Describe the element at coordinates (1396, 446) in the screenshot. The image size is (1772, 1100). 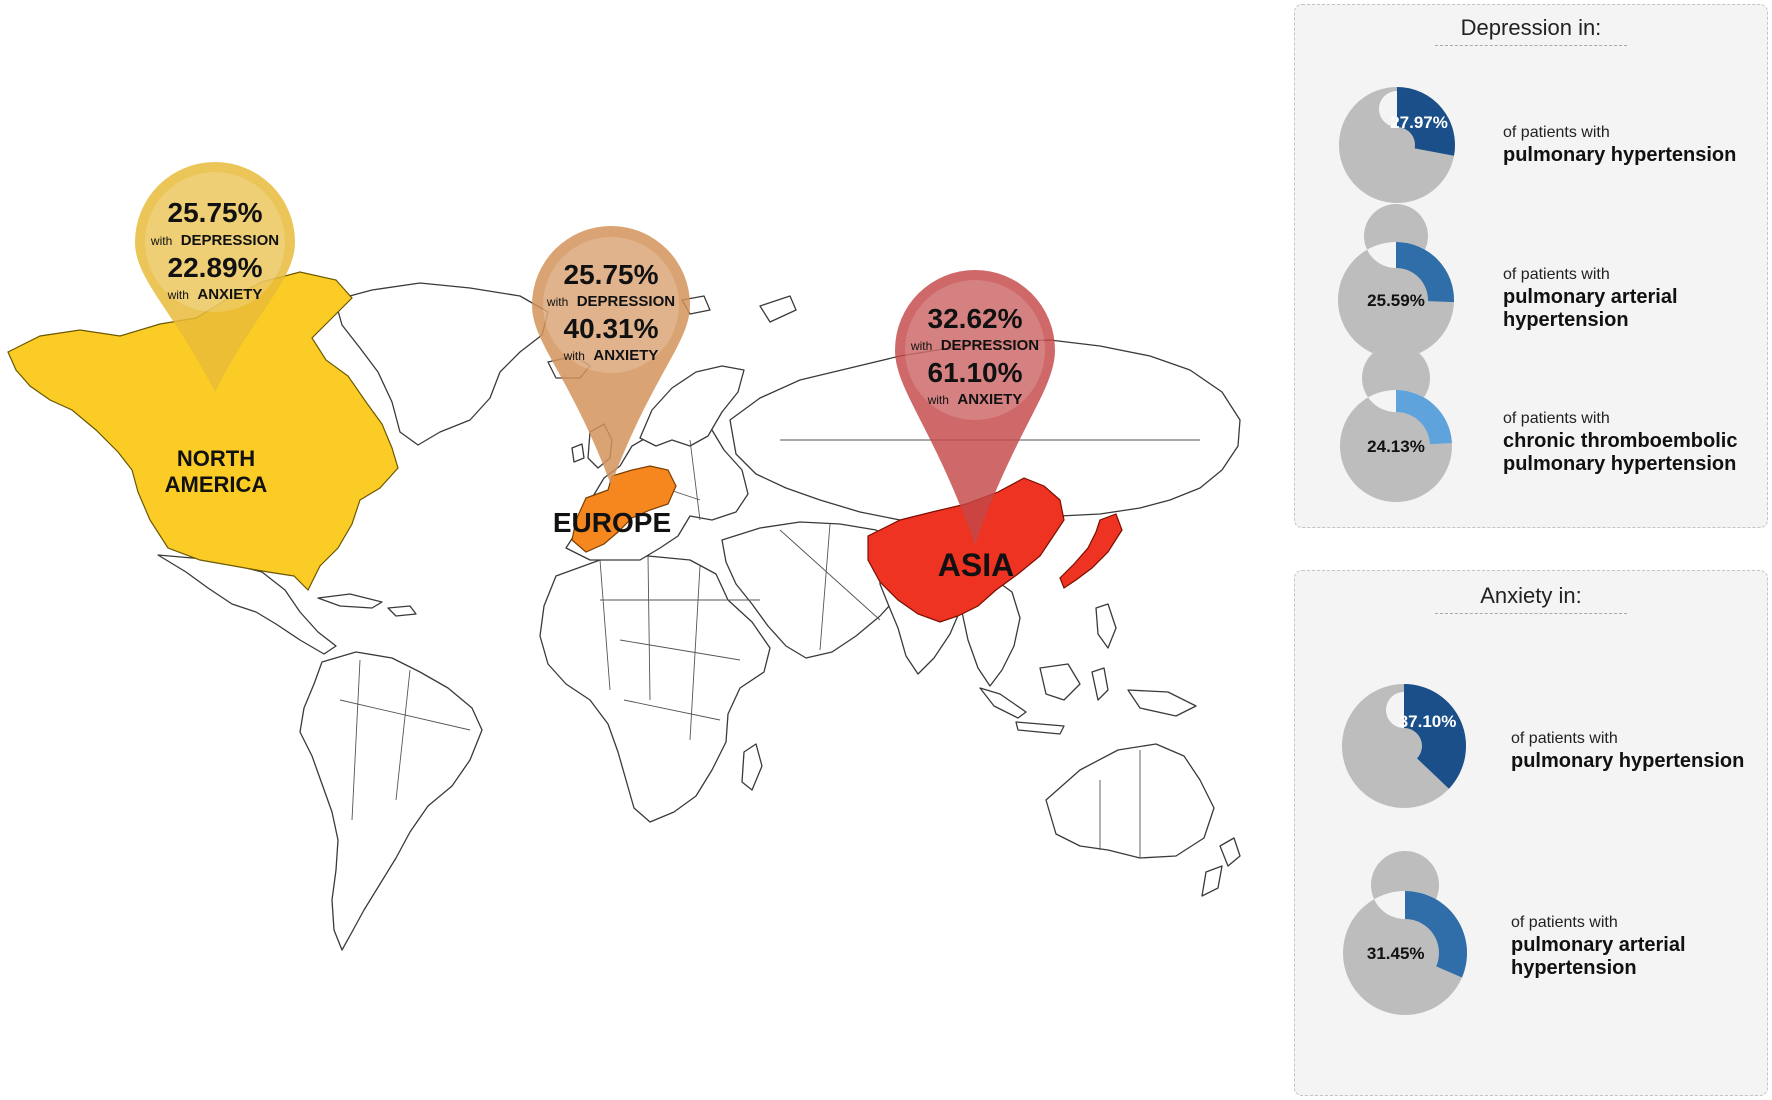
I see `donut-value-label: 24.13%` at that location.